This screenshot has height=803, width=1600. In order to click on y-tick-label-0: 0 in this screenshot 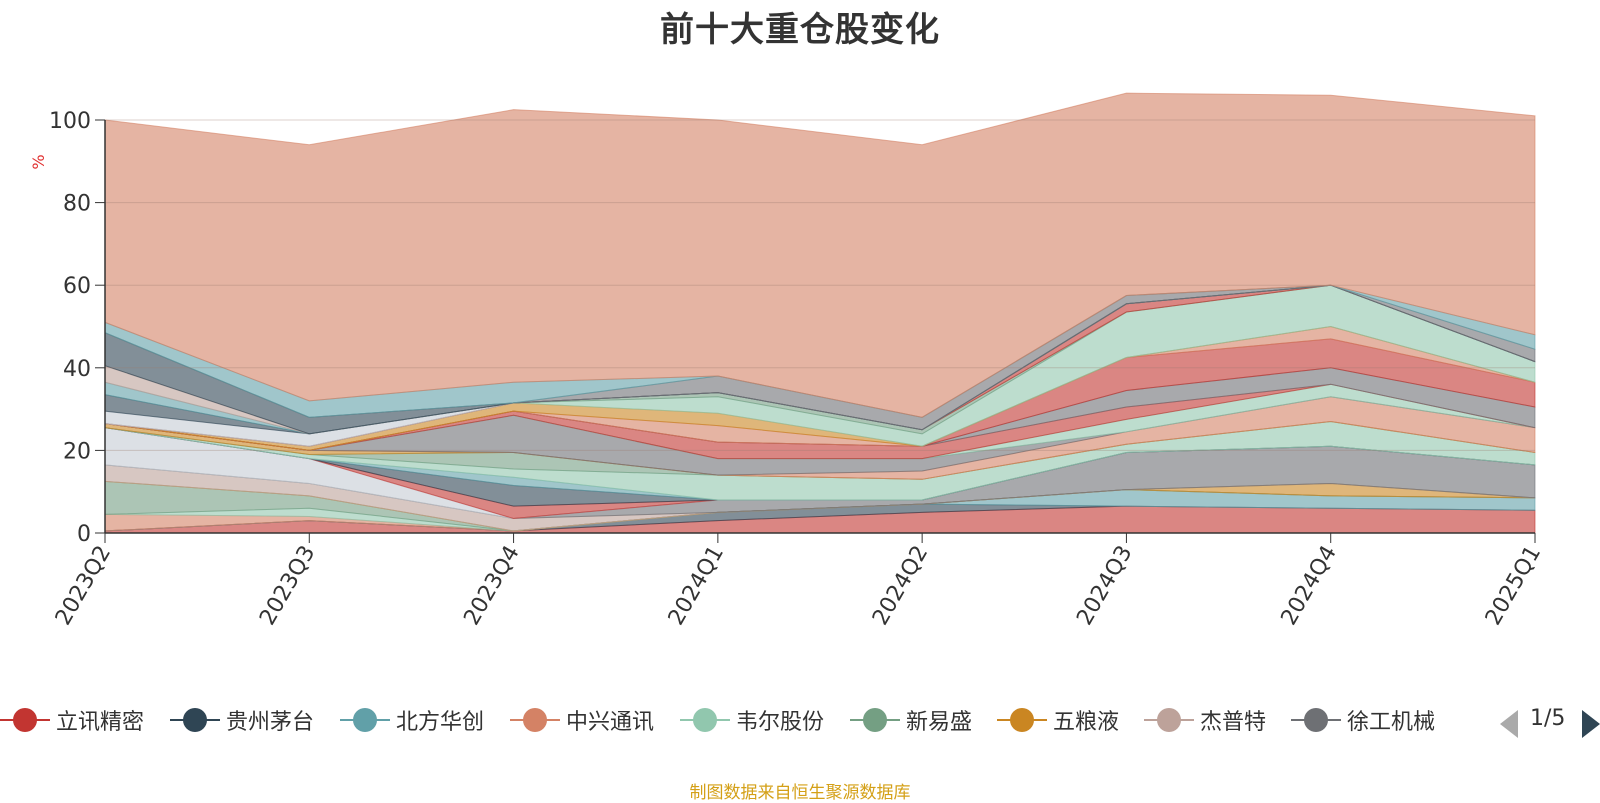, I will do `click(84, 534)`.